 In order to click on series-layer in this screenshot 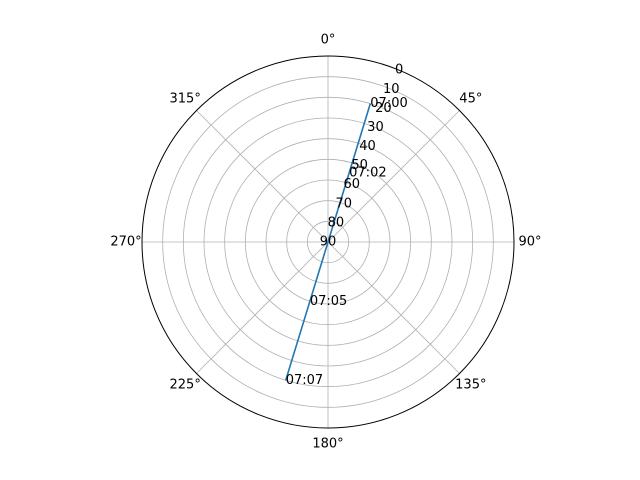, I will do `click(328, 242)`.